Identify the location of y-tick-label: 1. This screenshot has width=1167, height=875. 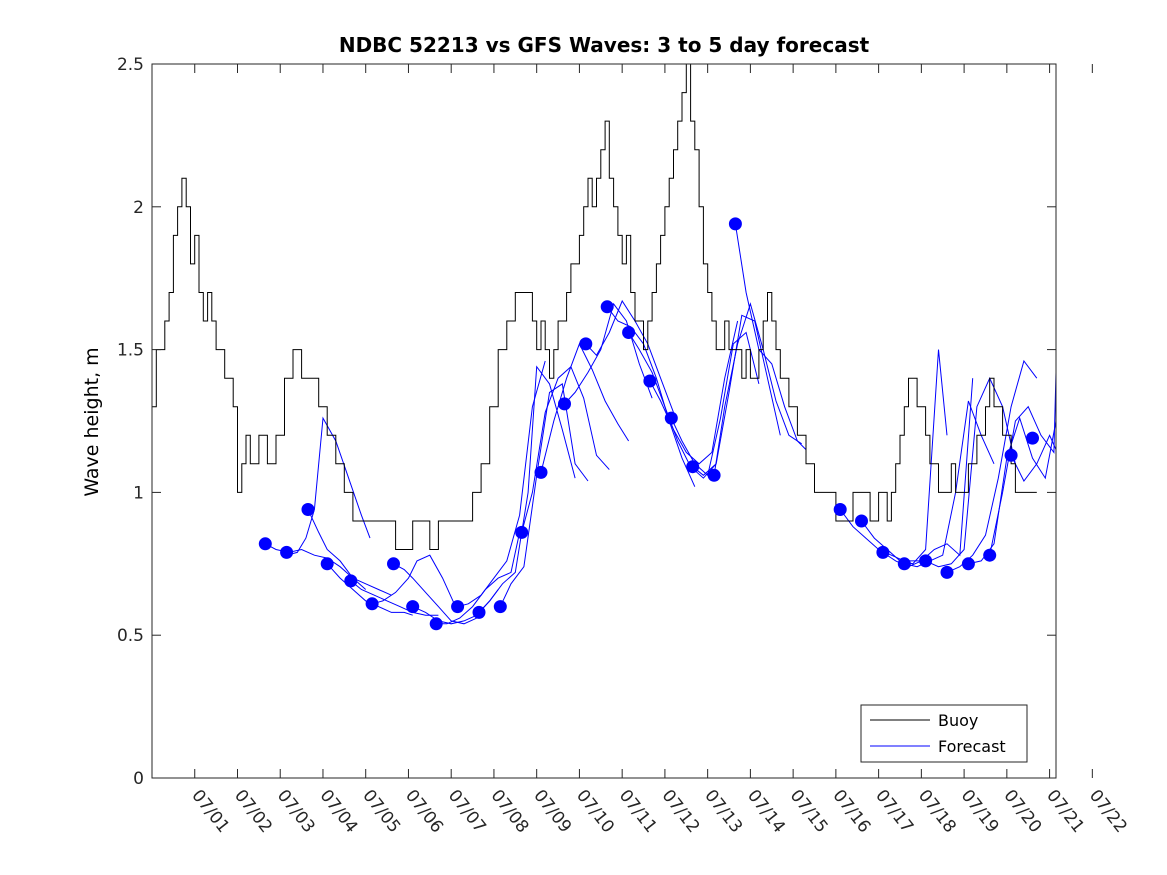
(138, 493).